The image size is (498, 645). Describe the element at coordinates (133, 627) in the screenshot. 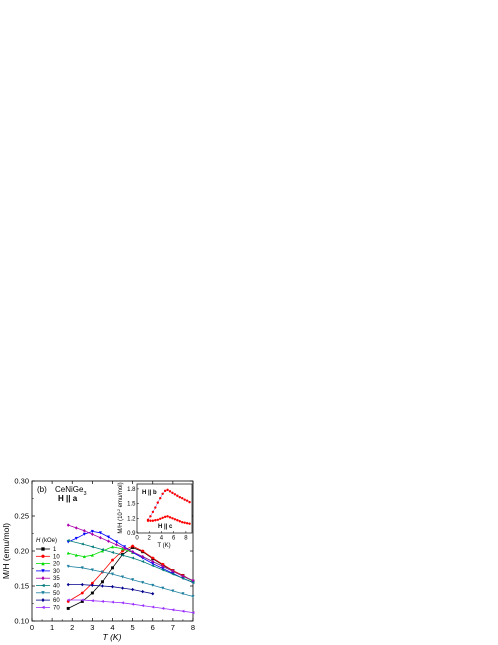

I see `x-tick-label: 5` at that location.